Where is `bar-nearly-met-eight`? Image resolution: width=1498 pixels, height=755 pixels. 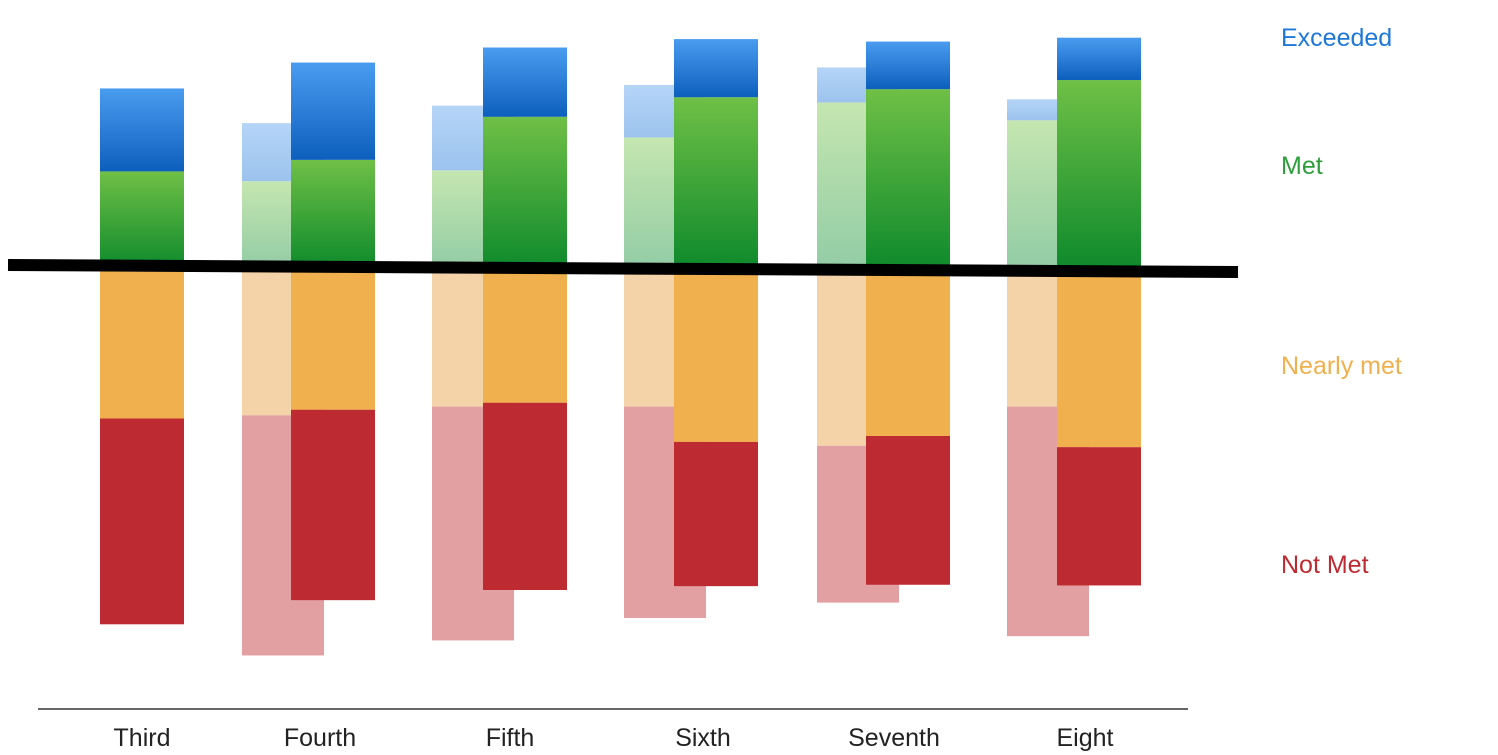
bar-nearly-met-eight is located at coordinates (1099, 358).